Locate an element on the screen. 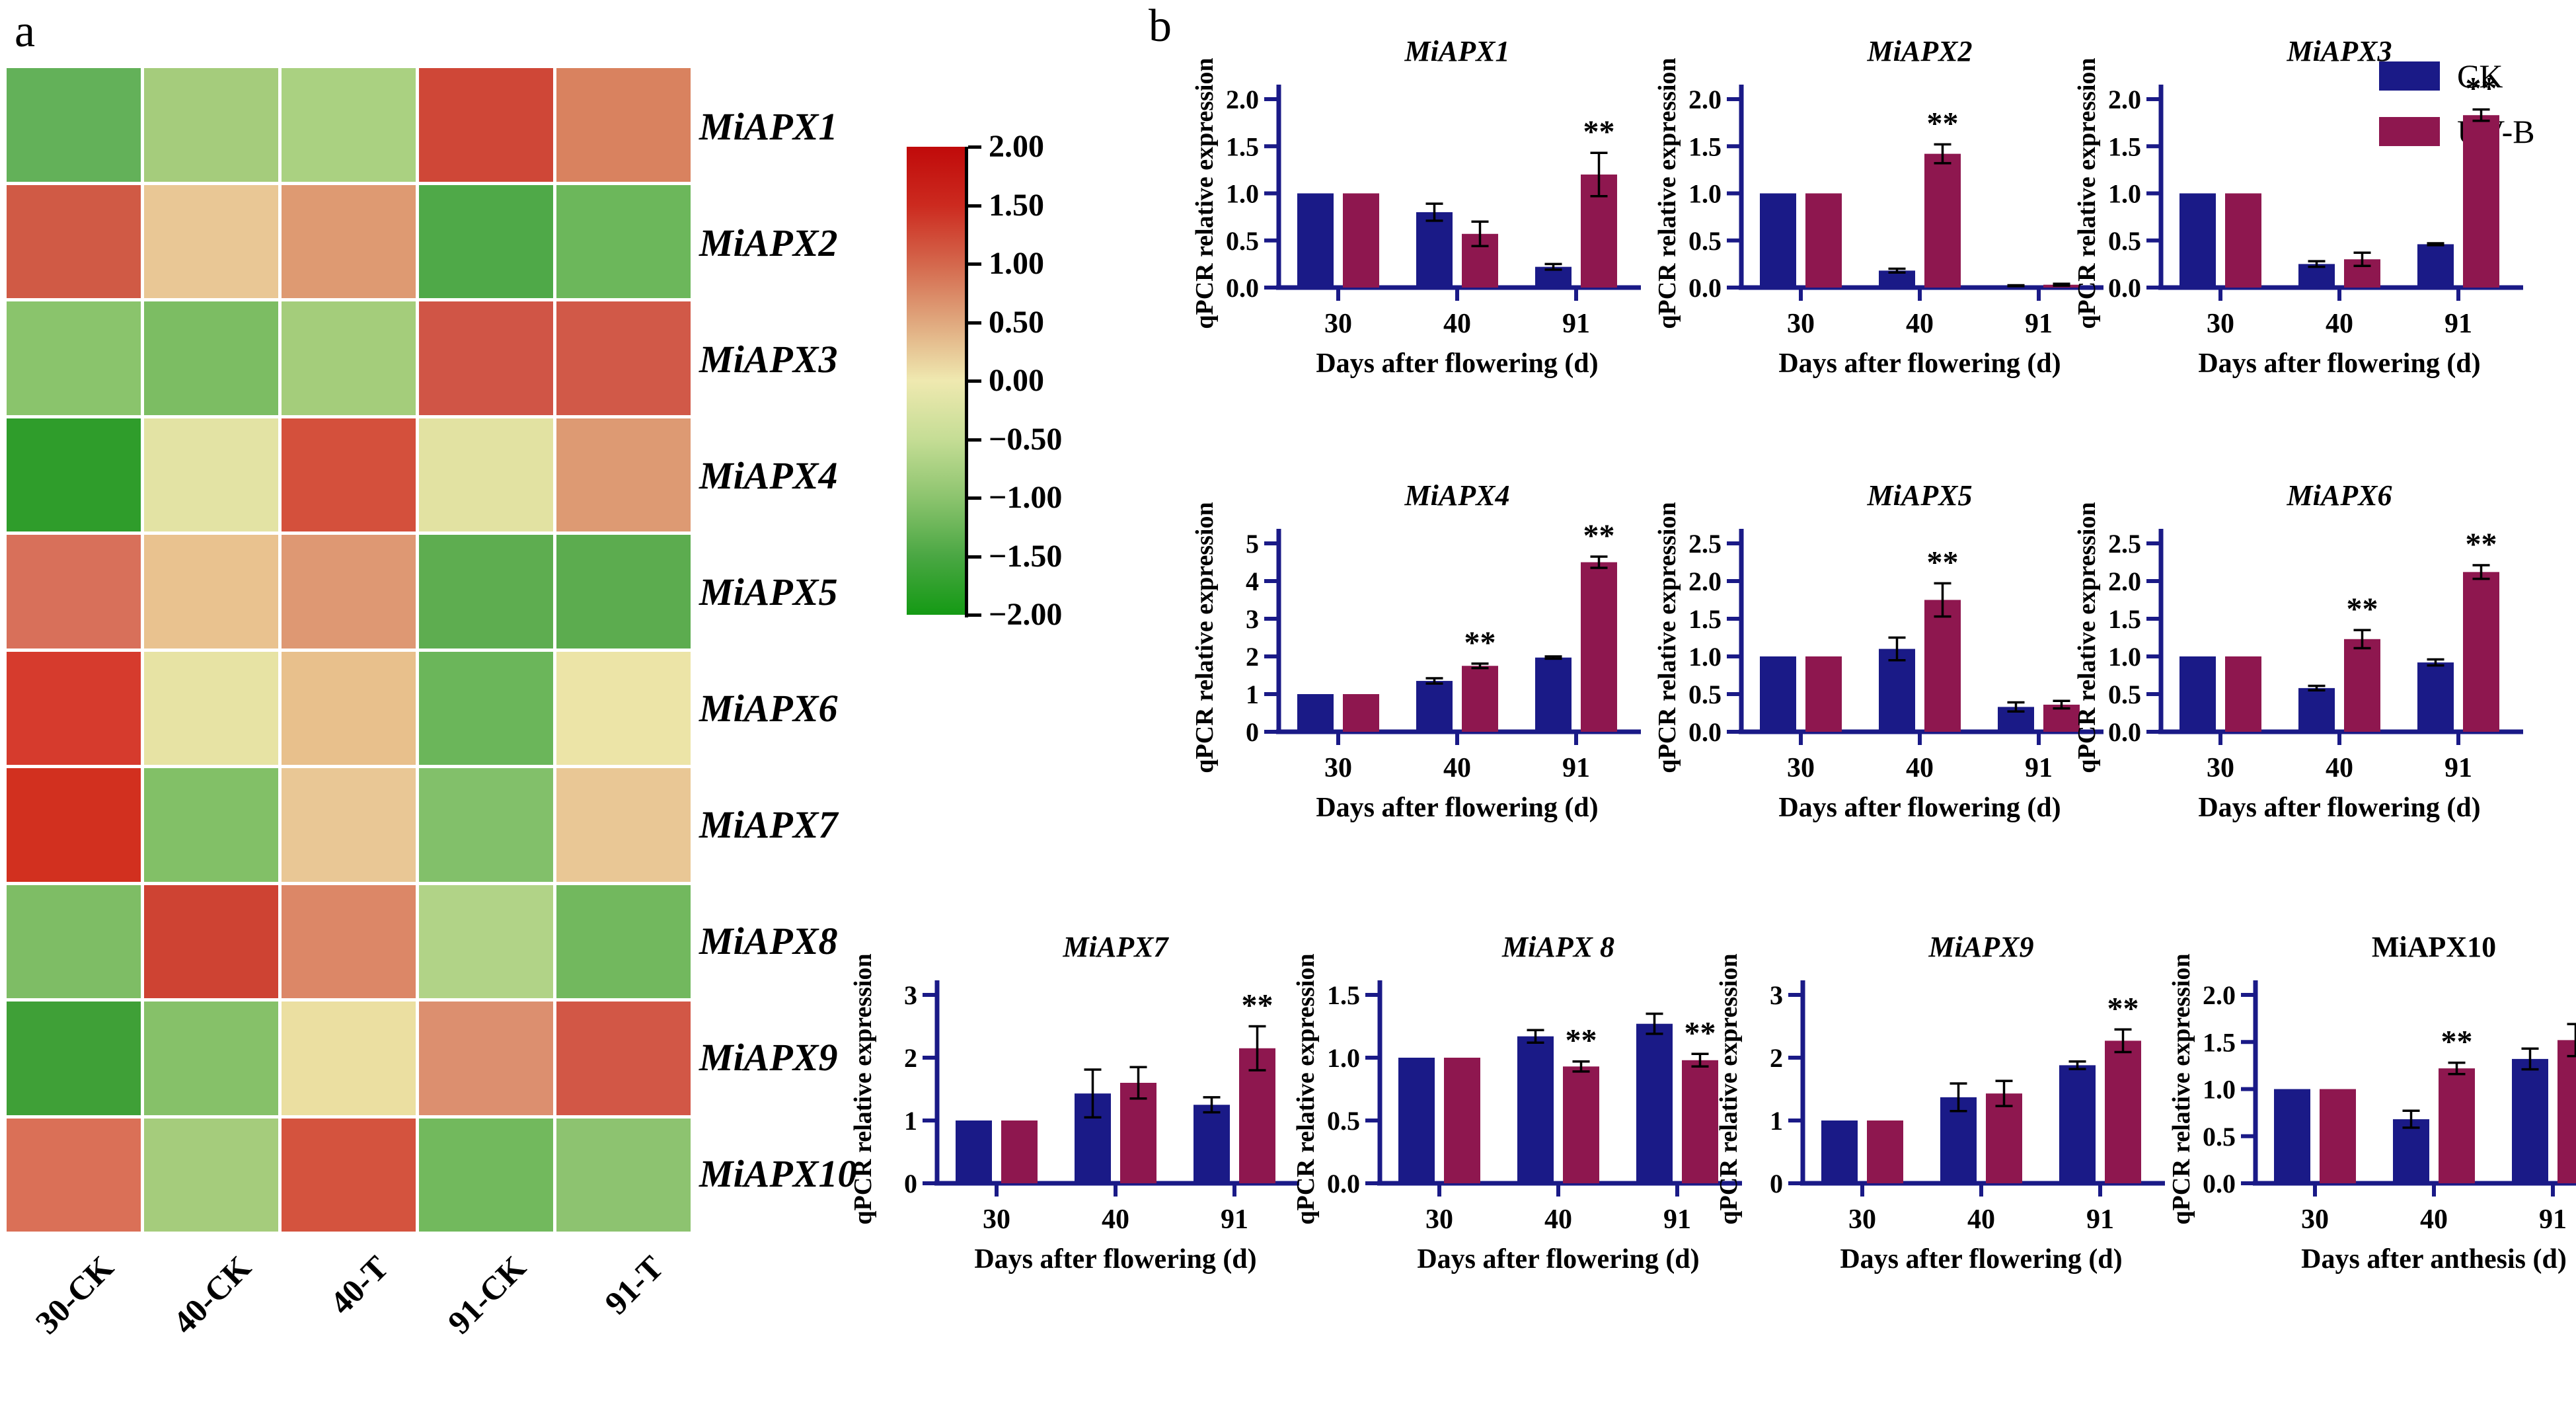  heatmap-row-label: MiAPX10 is located at coordinates (778, 1173).